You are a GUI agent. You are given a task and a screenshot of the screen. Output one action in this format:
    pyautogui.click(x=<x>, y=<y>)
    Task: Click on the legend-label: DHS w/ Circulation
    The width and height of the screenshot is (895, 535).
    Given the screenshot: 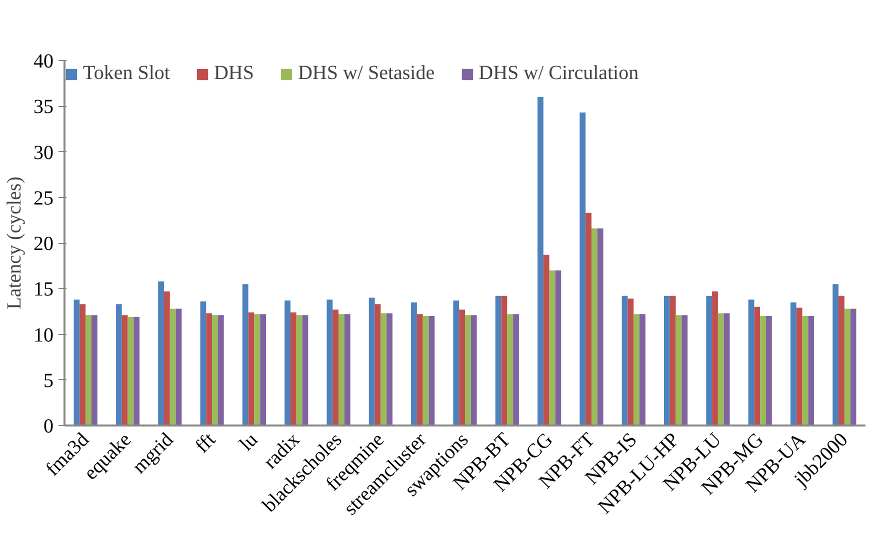 What is the action you would take?
    pyautogui.click(x=558, y=73)
    